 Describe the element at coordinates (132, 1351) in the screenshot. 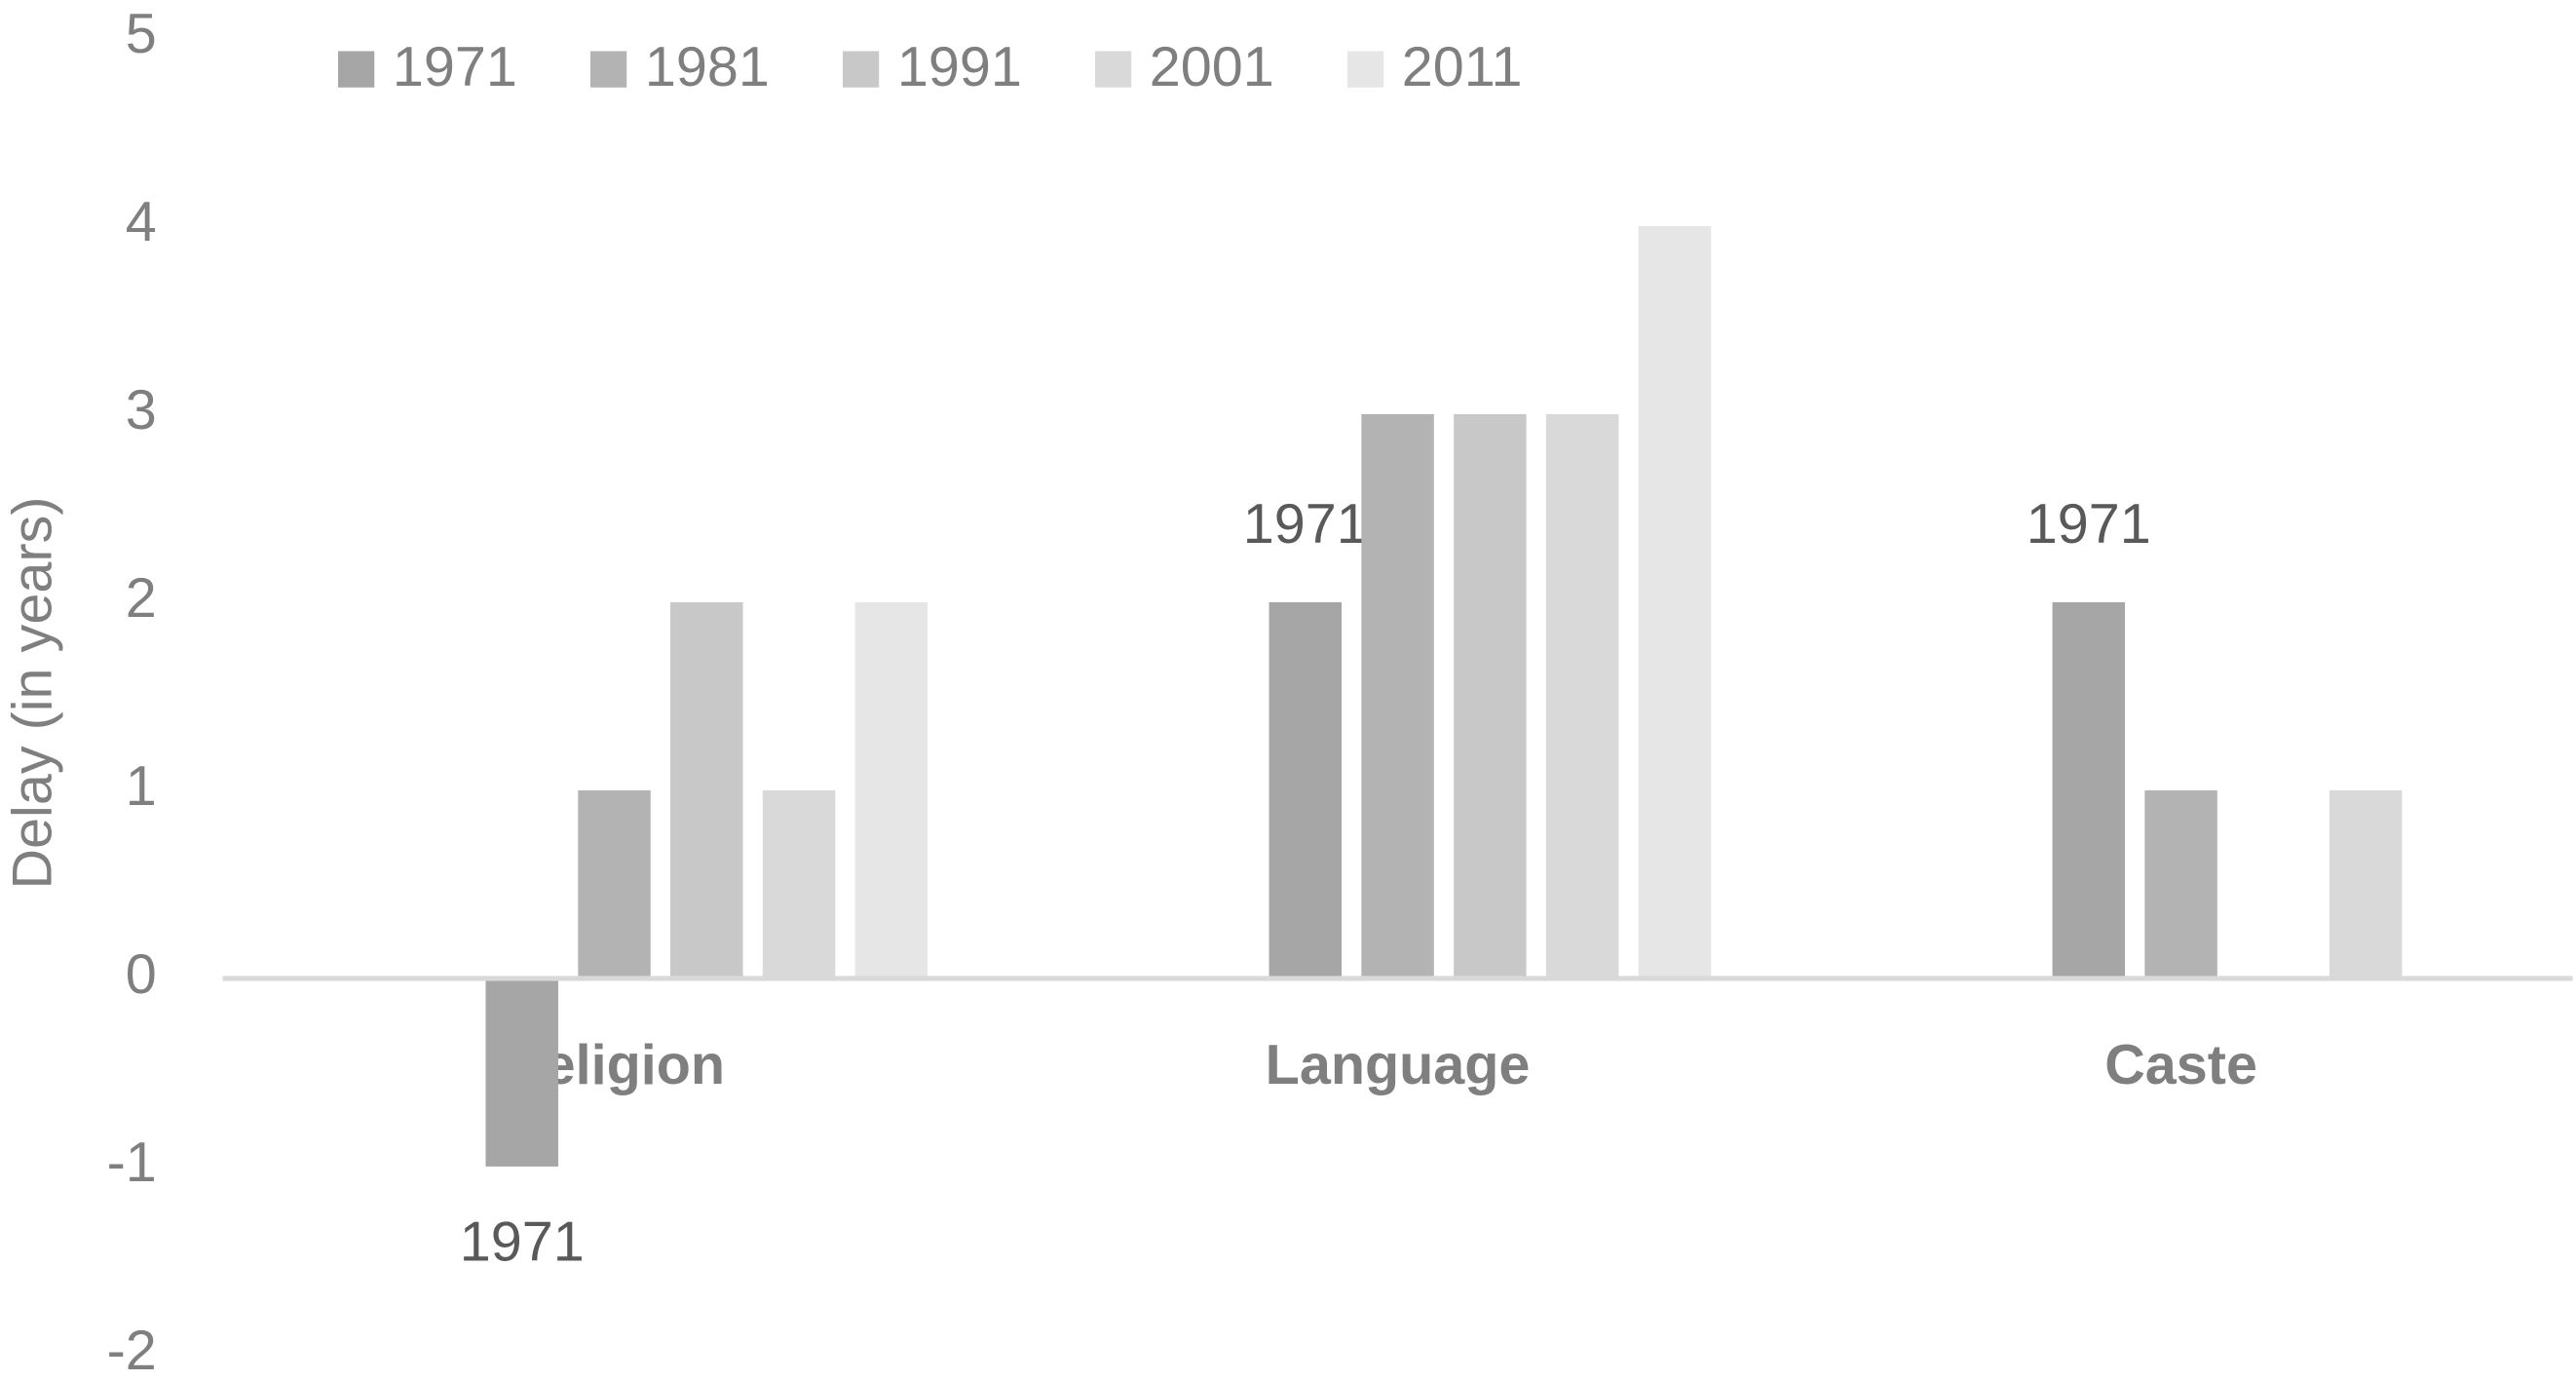

I see `y-tick-label: -2` at that location.